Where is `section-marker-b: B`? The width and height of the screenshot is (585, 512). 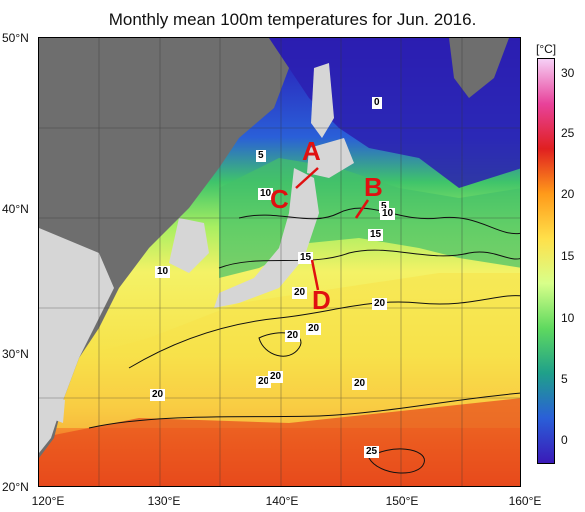 section-marker-b: B is located at coordinates (373, 187).